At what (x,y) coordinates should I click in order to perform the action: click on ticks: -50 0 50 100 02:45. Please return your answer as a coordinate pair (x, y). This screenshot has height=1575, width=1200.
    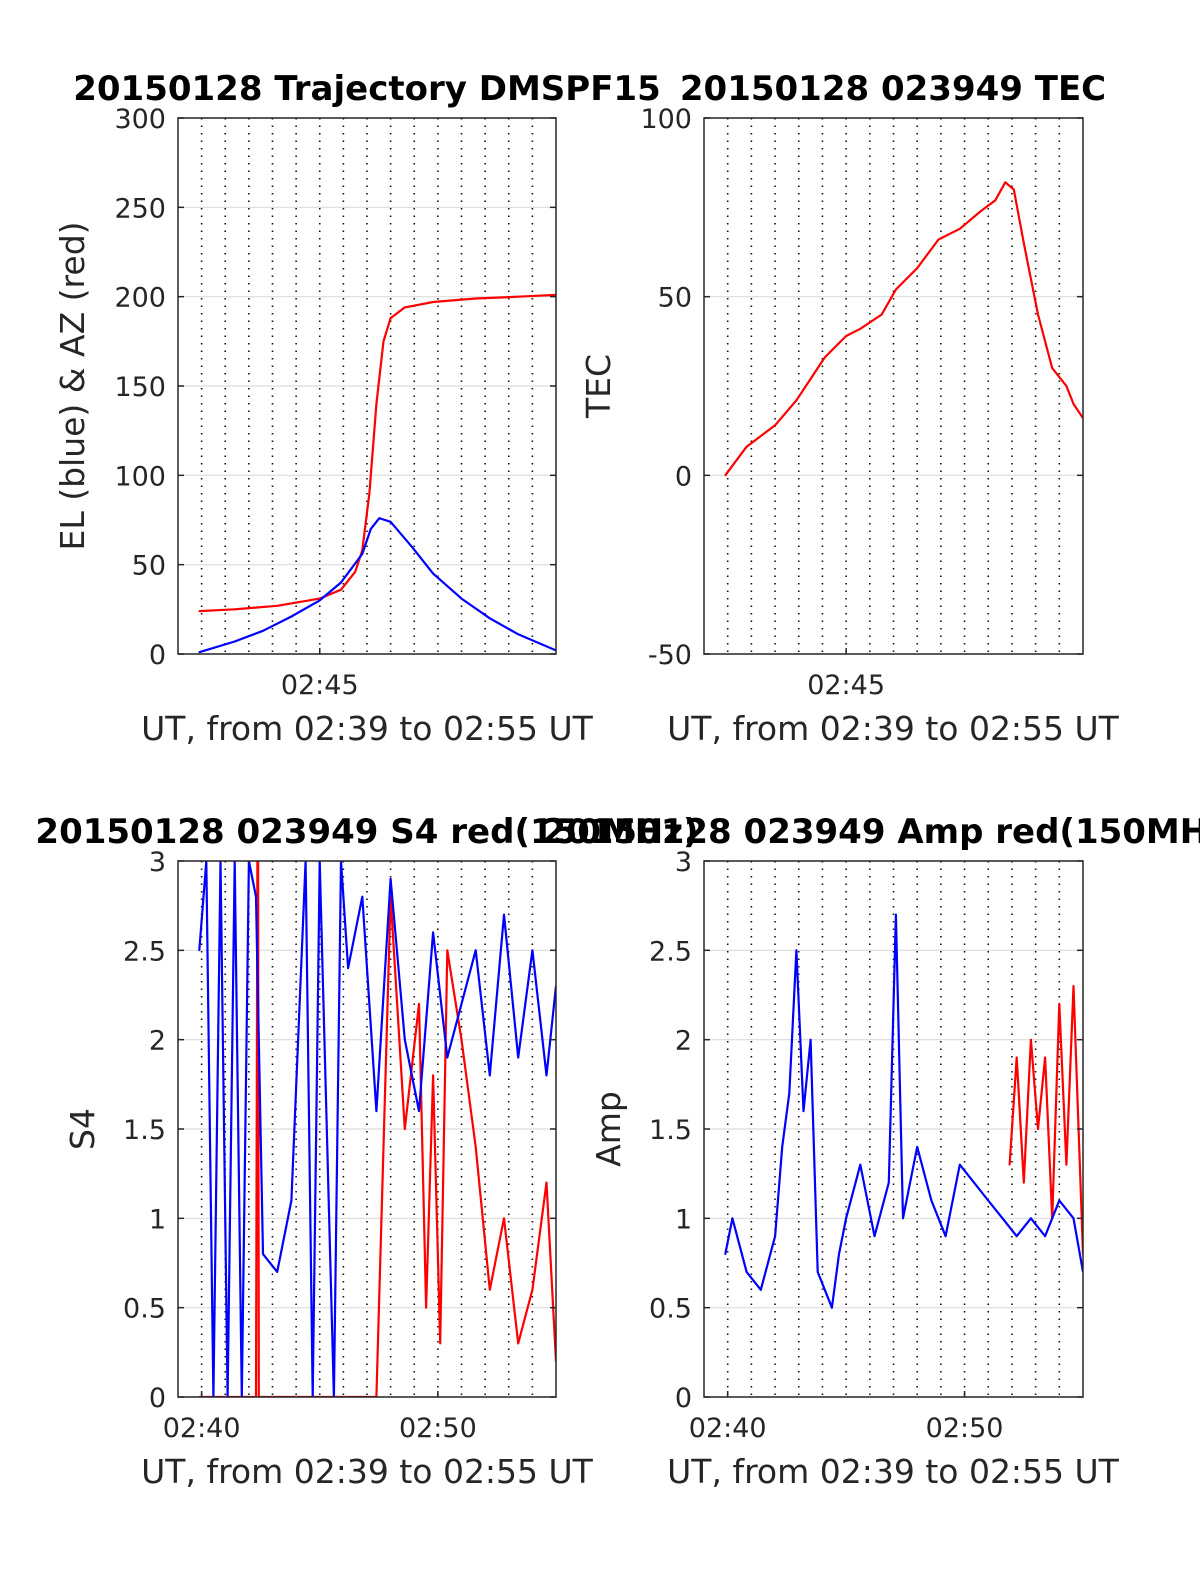
    Looking at the image, I should click on (861, 402).